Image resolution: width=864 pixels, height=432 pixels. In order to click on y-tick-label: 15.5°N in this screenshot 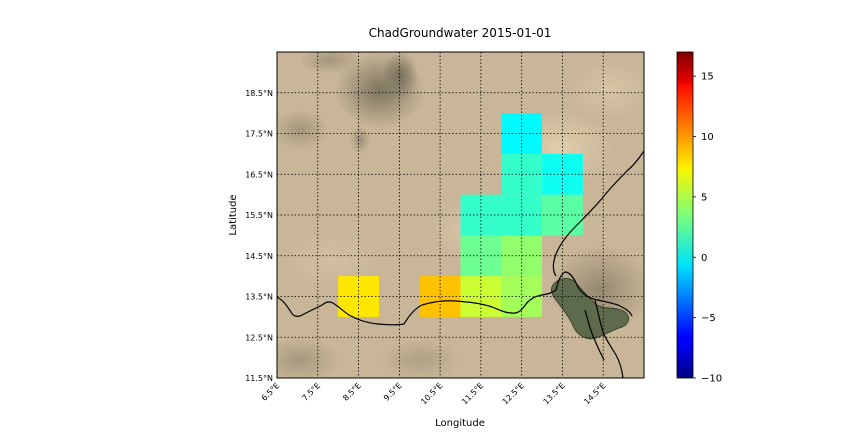, I will do `click(259, 215)`.